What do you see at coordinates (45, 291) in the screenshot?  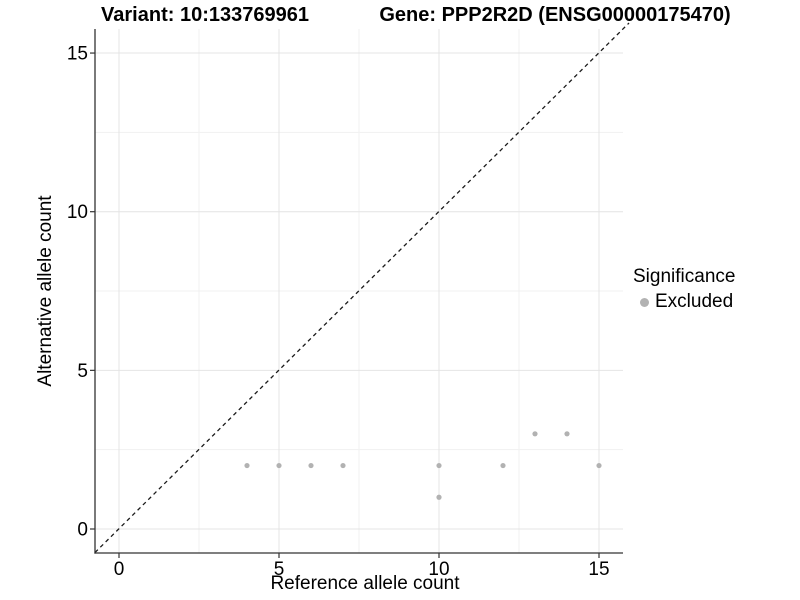 I see `y-axis-title: Alternative allele count` at bounding box center [45, 291].